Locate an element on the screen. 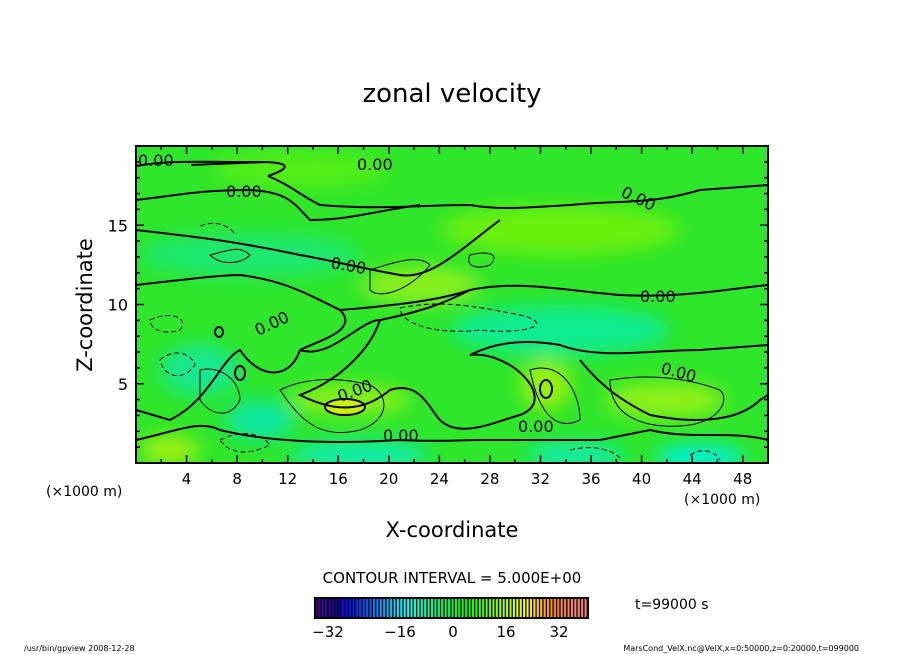  colorbar-tick-label: −16 is located at coordinates (400, 632).